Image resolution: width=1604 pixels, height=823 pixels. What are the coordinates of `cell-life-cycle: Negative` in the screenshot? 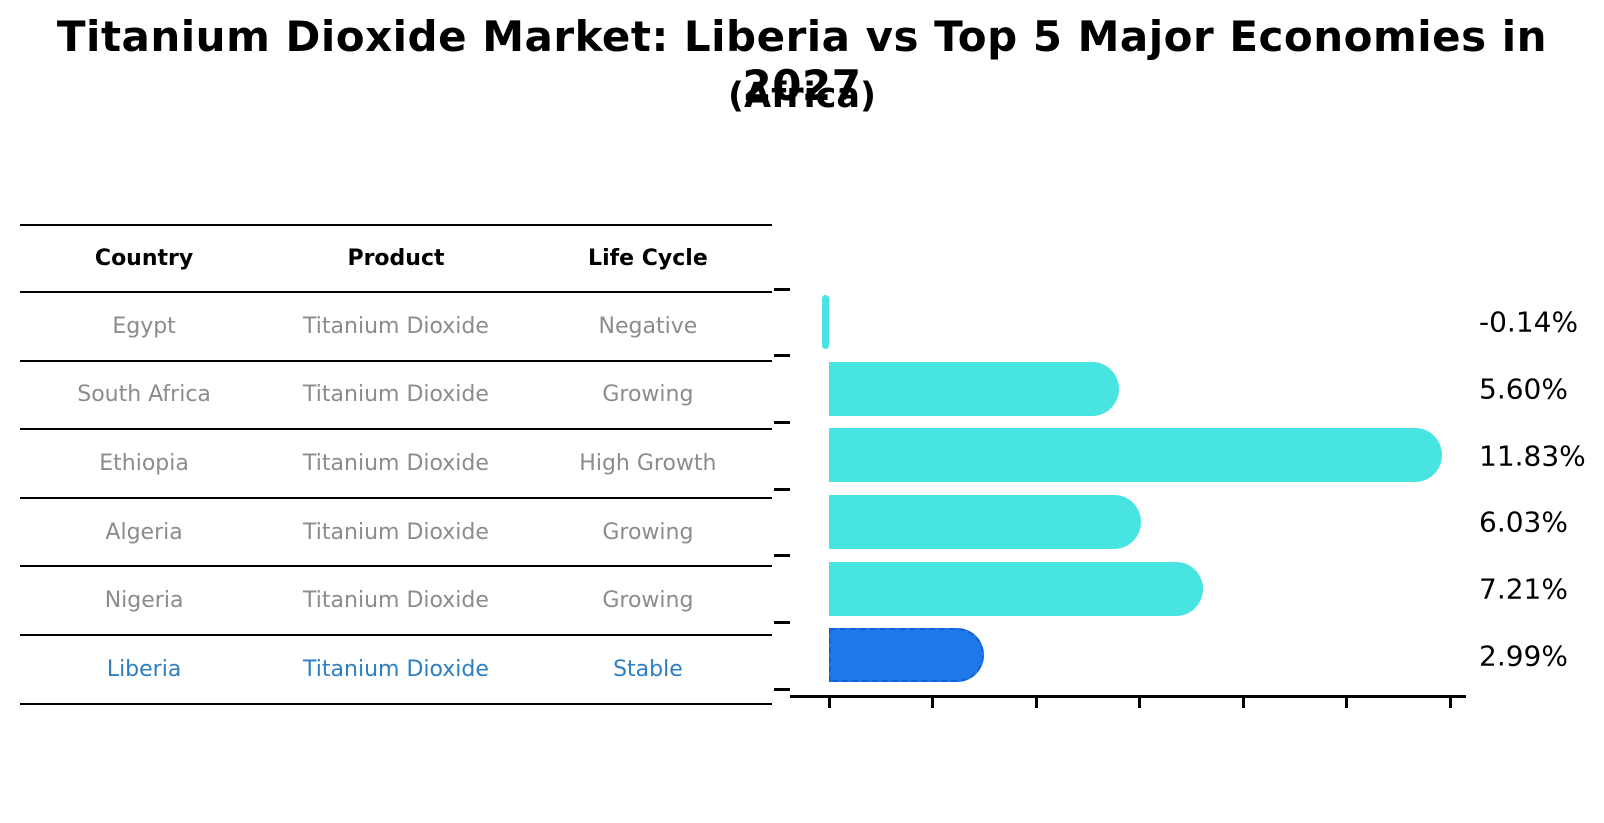 It's located at (648, 326).